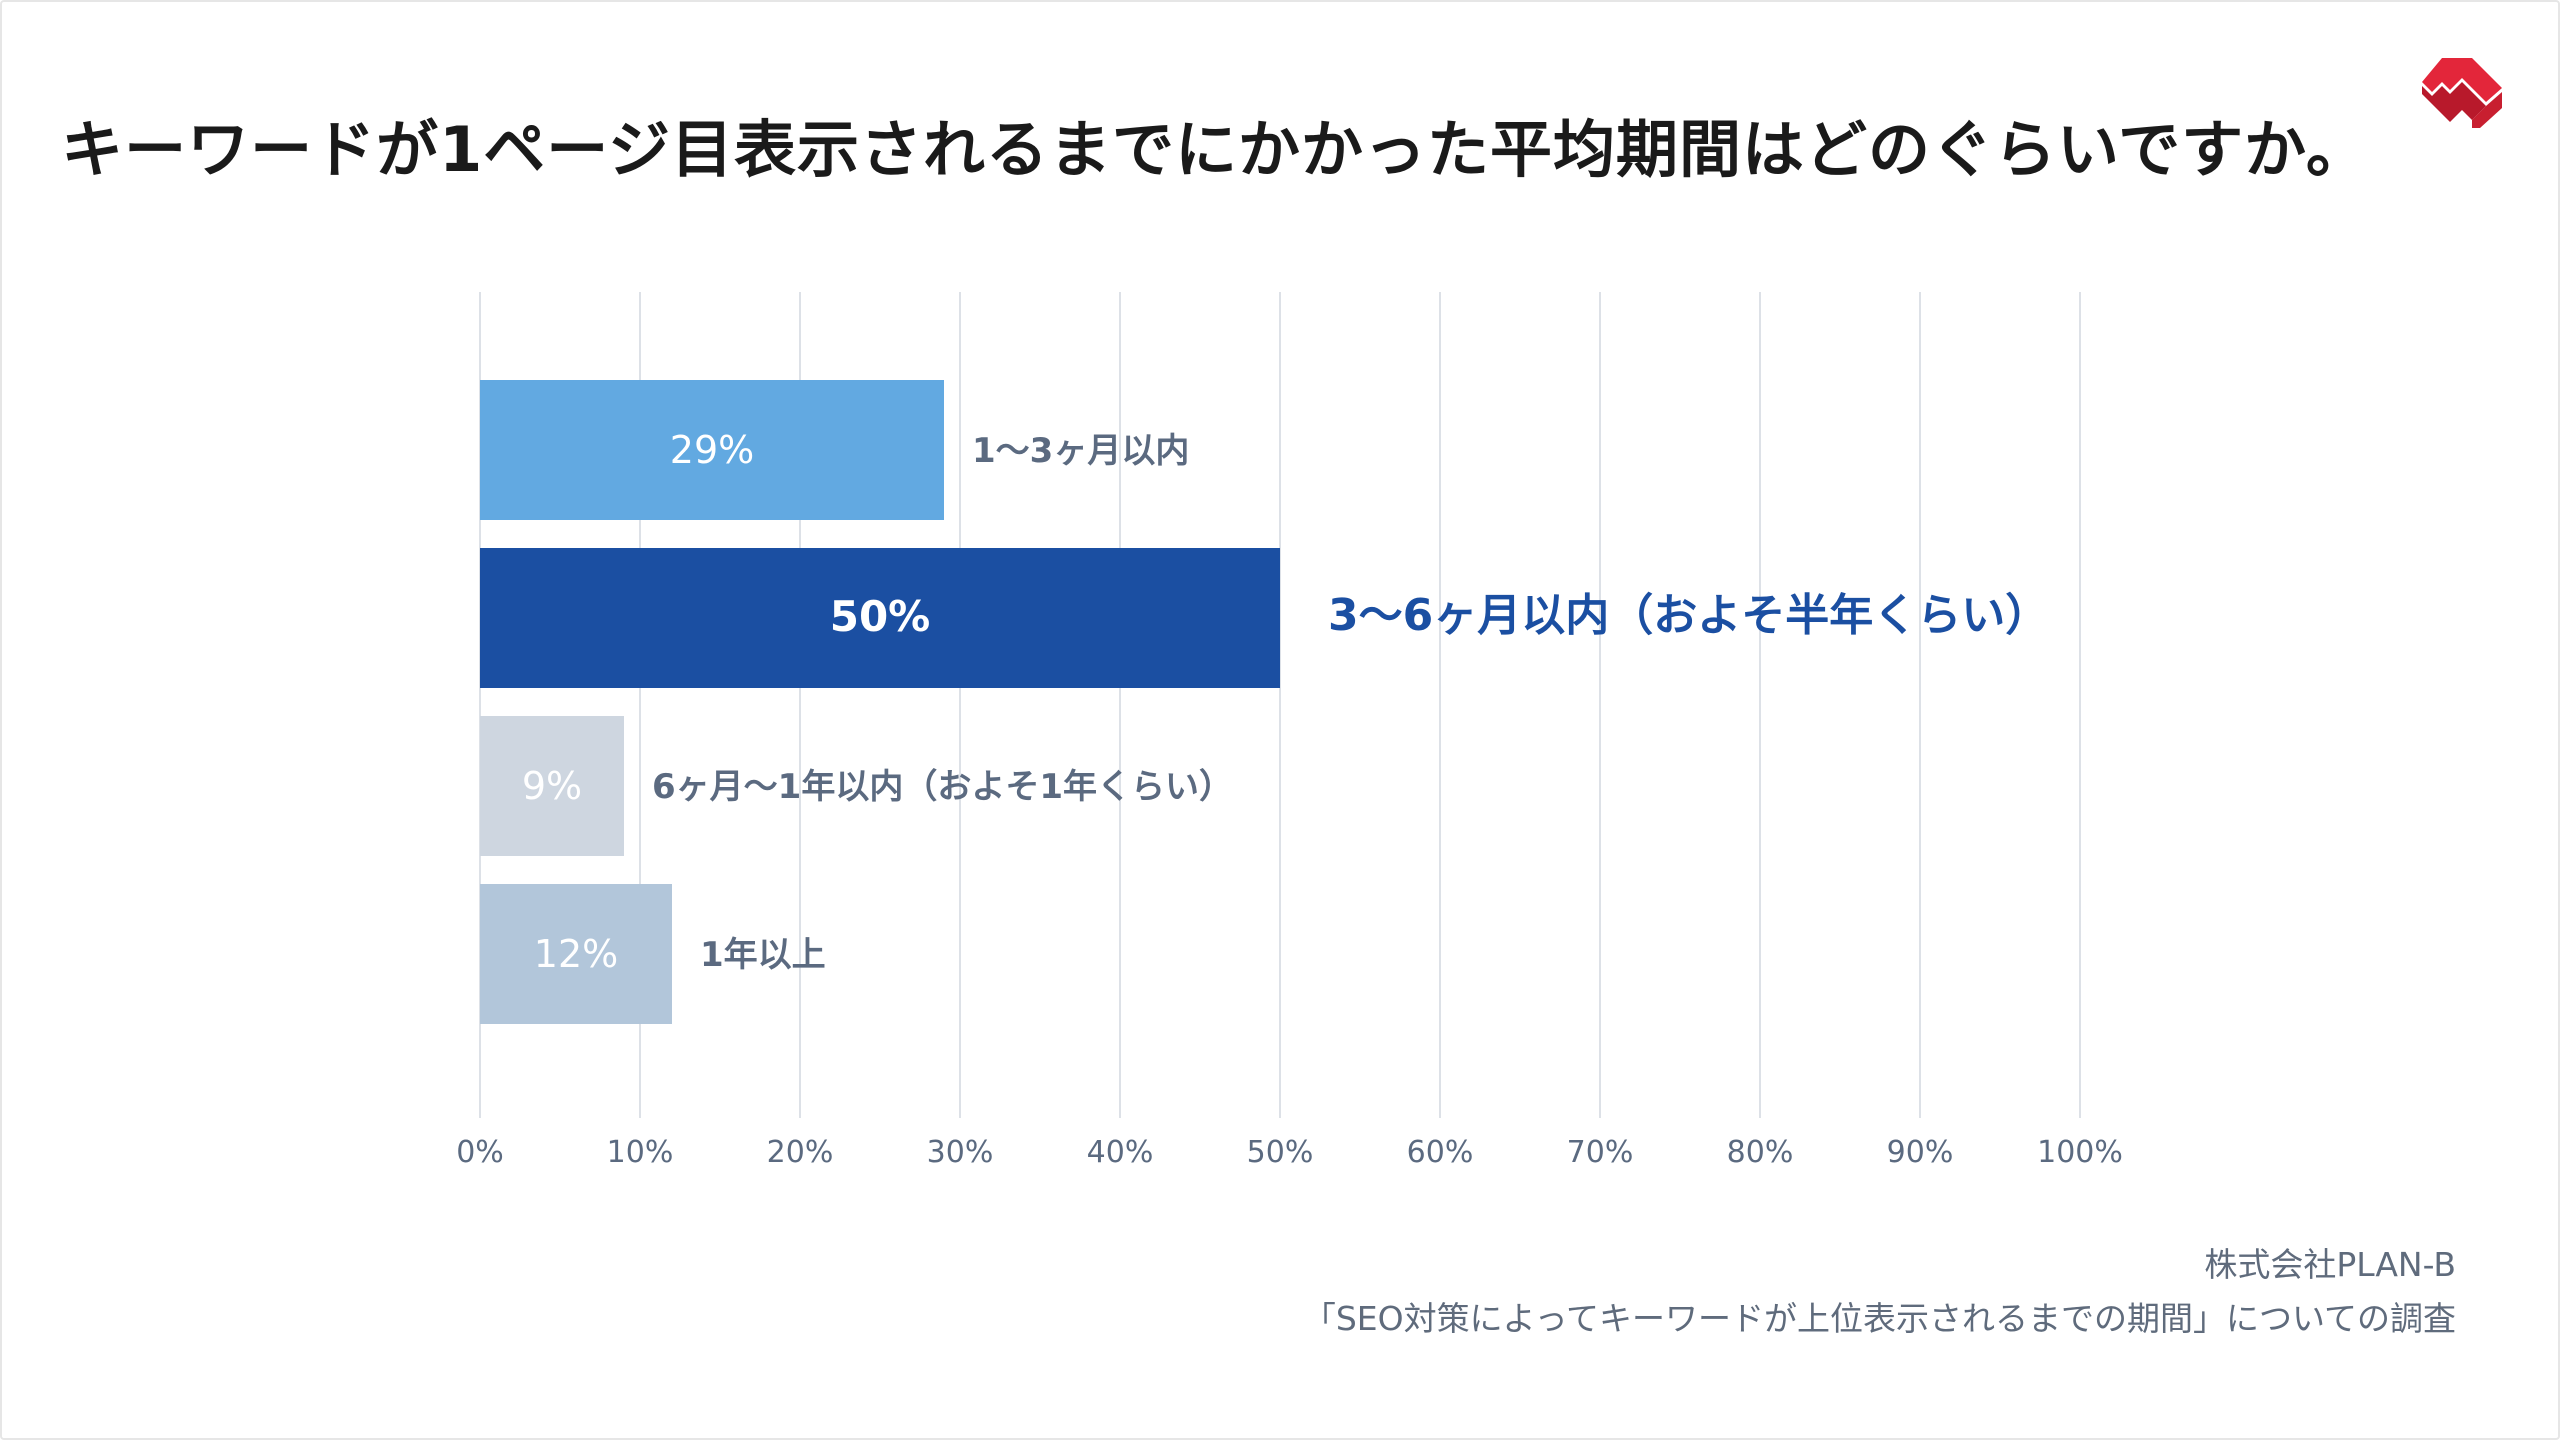  I want to click on x-tick-label: 100%, so click(2080, 1152).